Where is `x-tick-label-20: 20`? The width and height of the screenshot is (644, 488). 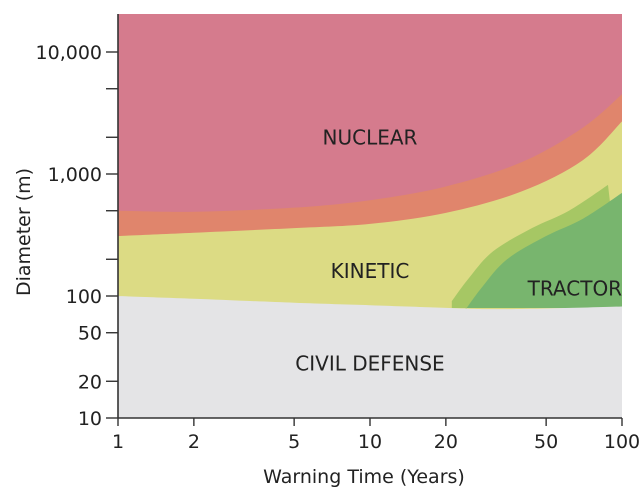 x-tick-label-20: 20 is located at coordinates (446, 442).